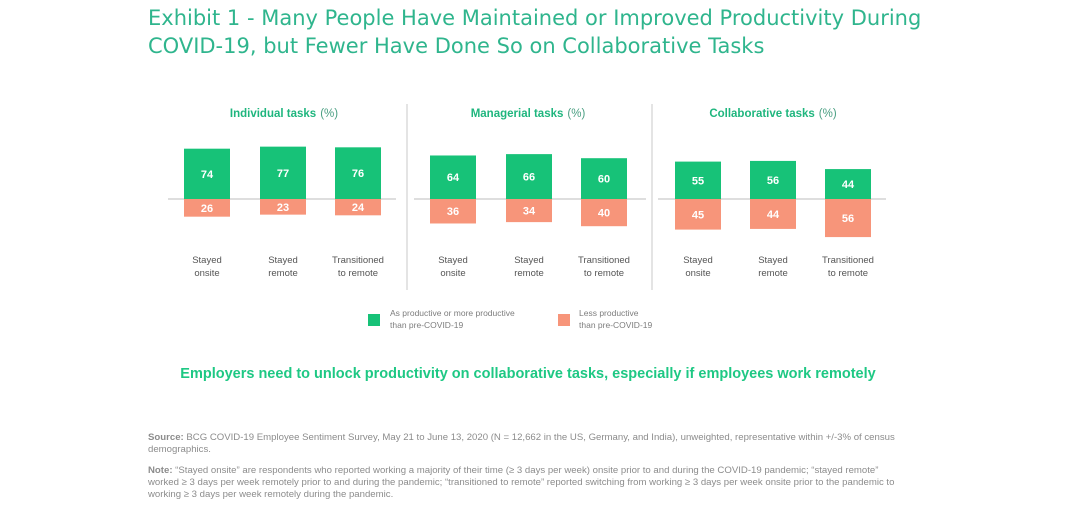 Image resolution: width=1092 pixels, height=510 pixels. Describe the element at coordinates (160, 470) in the screenshot. I see `note-label: Note:` at that location.